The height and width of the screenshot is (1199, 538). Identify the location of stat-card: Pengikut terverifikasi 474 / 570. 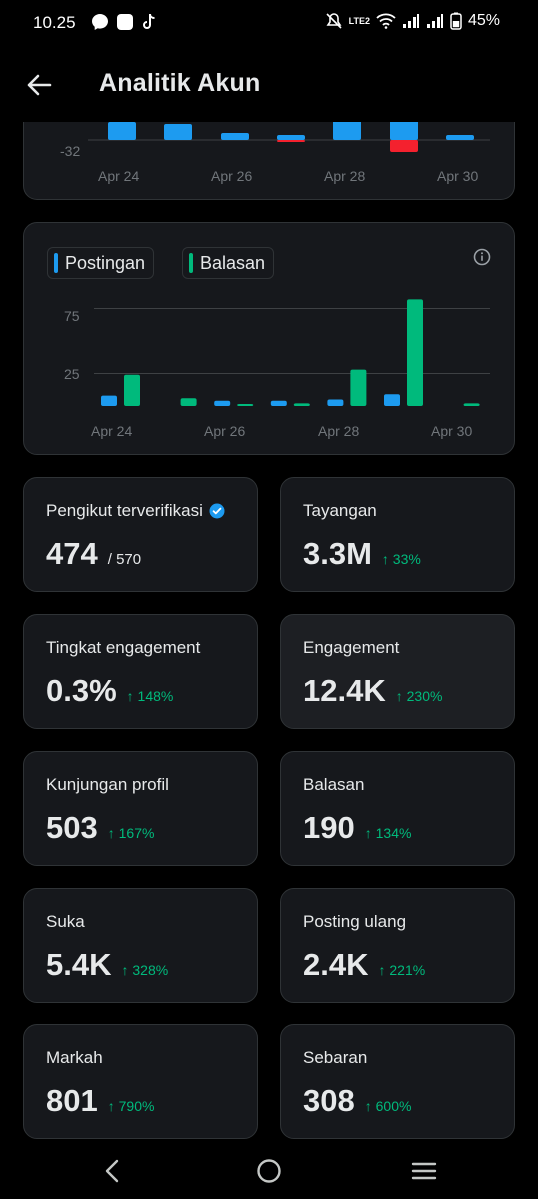
(140, 534).